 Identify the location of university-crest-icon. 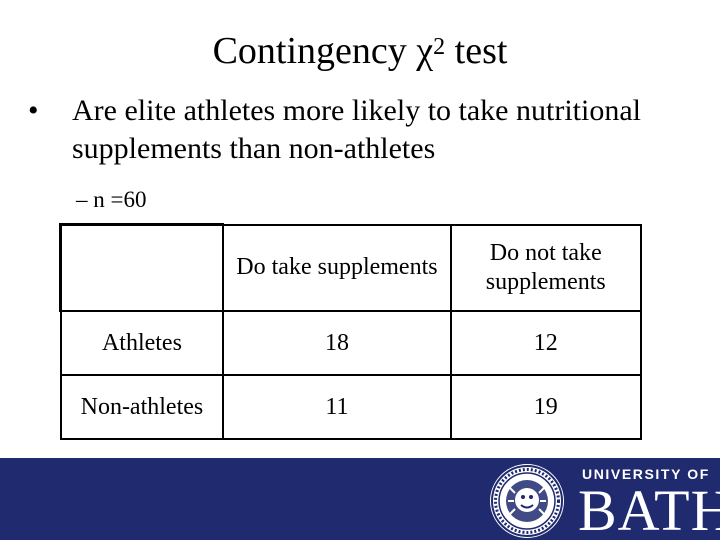
(527, 501).